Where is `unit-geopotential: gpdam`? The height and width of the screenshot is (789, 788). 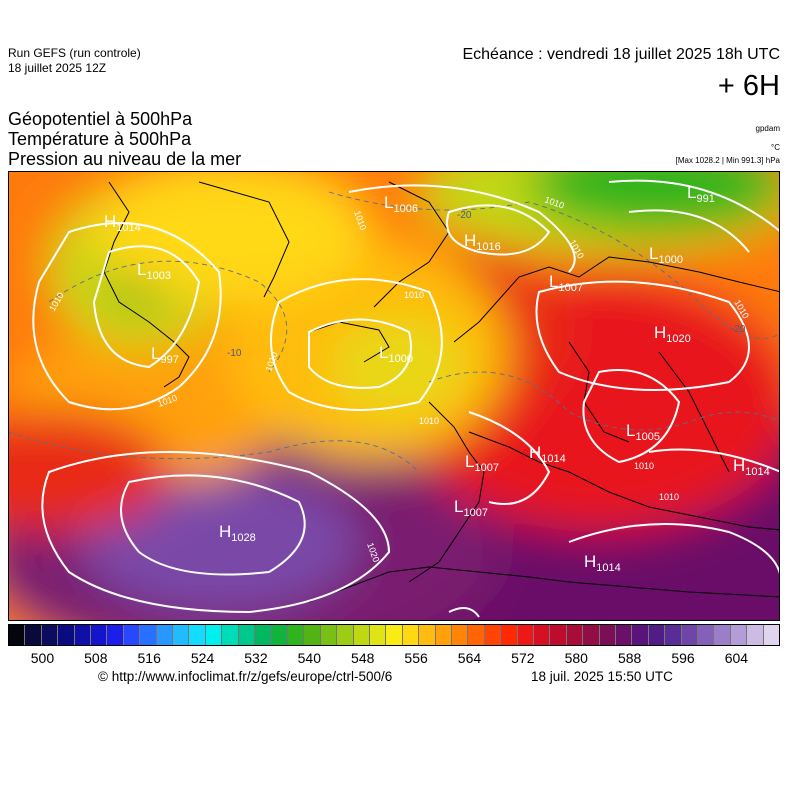
unit-geopotential: gpdam is located at coordinates (767, 128).